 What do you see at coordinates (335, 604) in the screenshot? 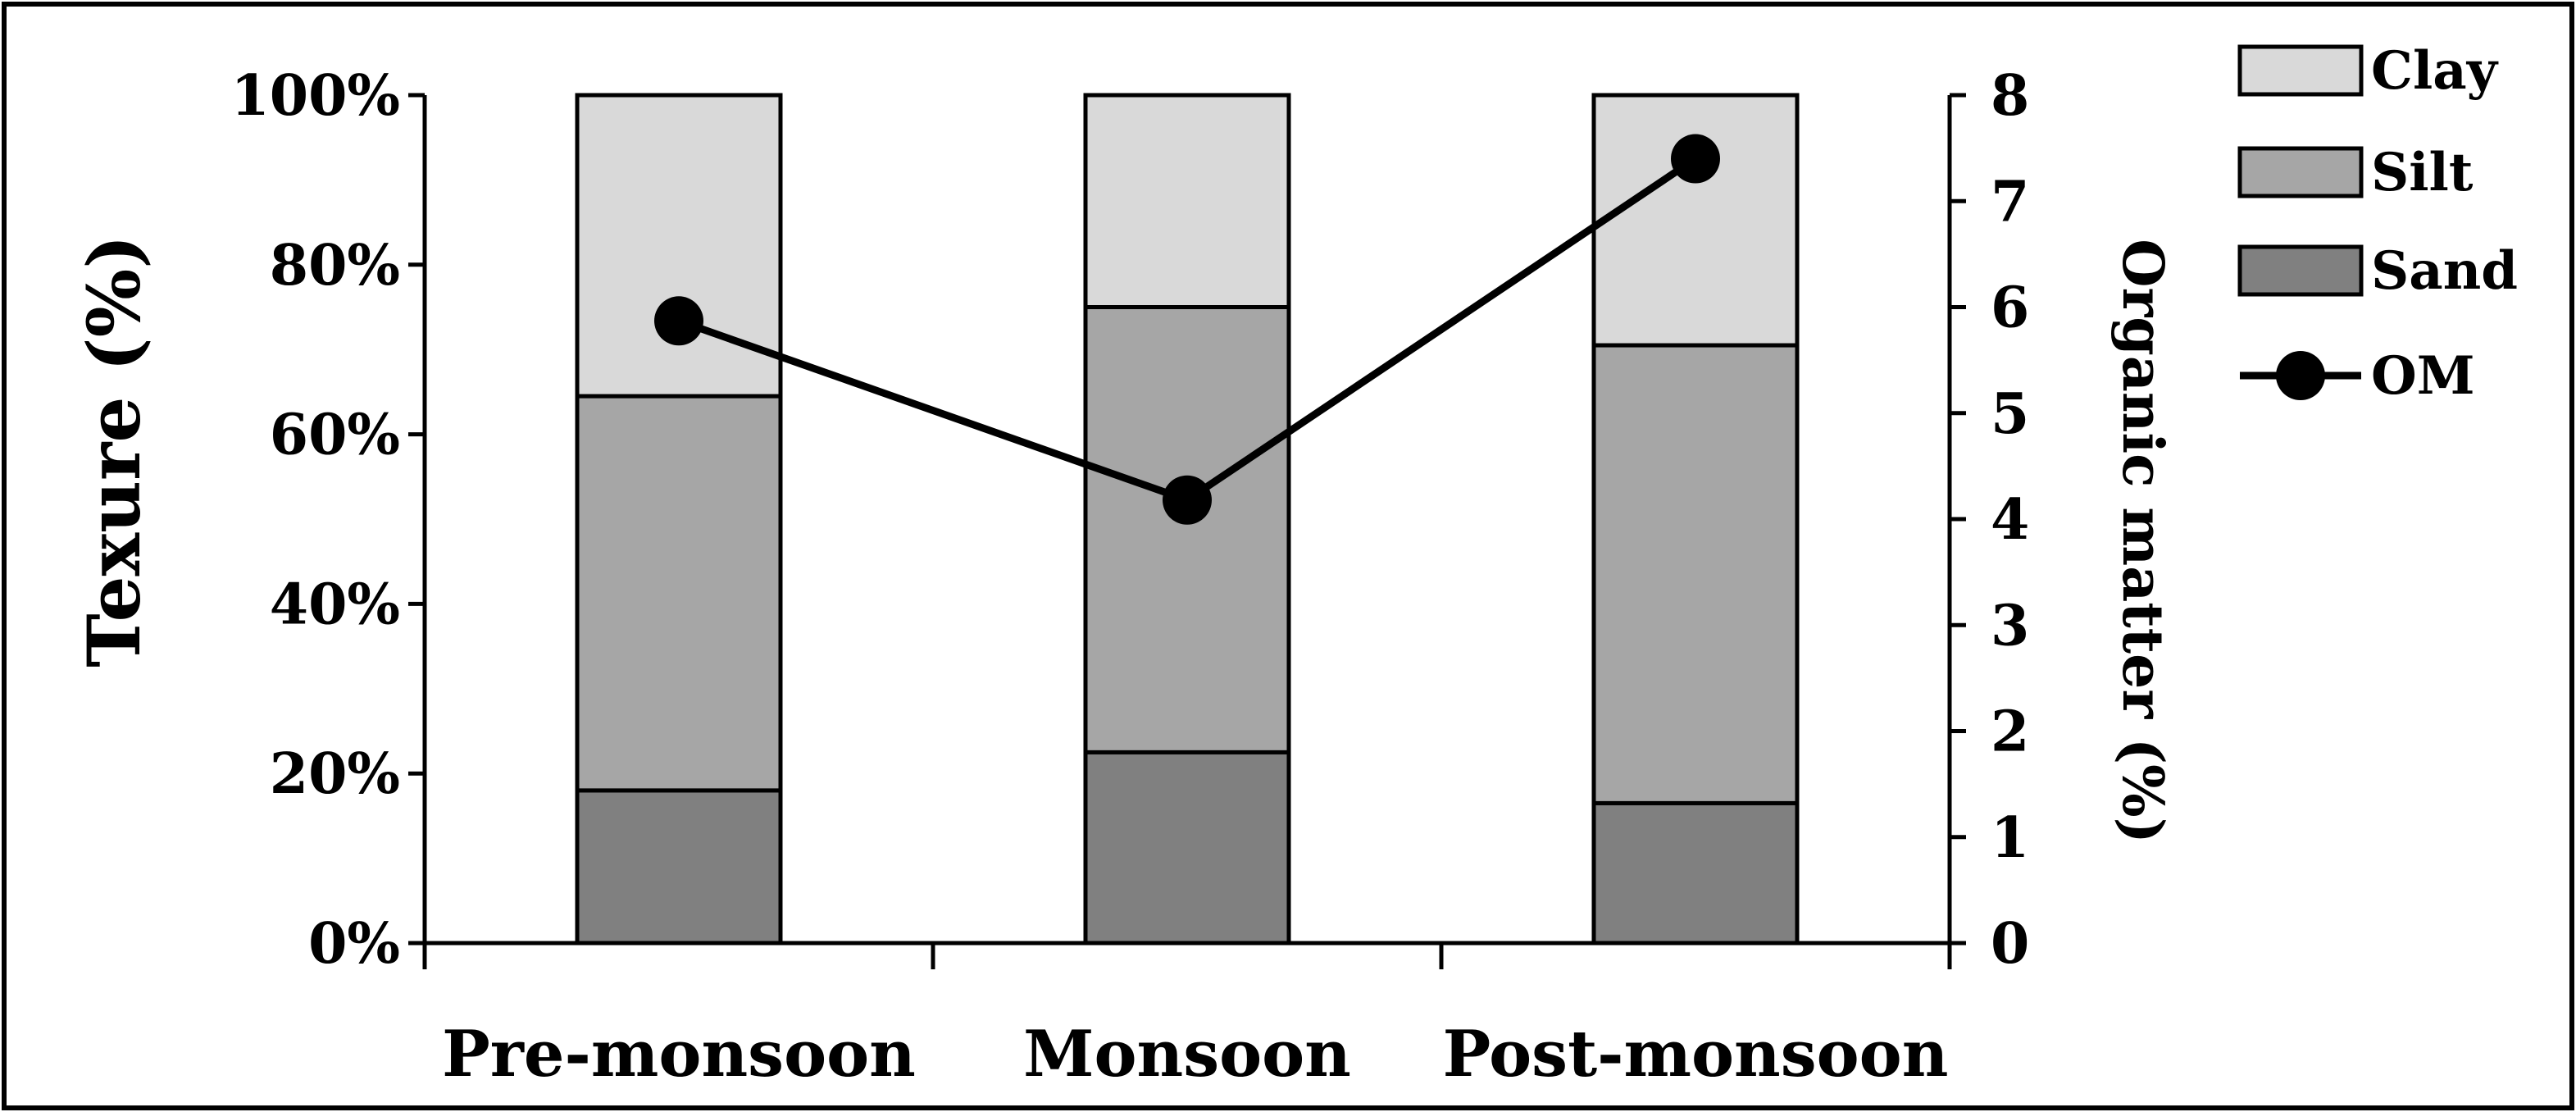
I see `y-tick-label-left: 40%` at bounding box center [335, 604].